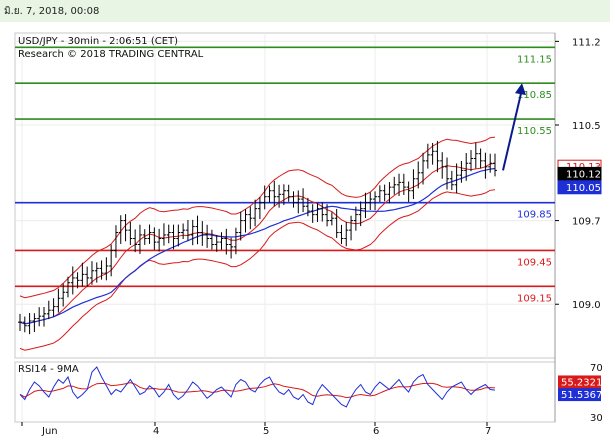 The height and width of the screenshot is (441, 610). What do you see at coordinates (586, 126) in the screenshot?
I see `y-tick-label-1: 110.5` at bounding box center [586, 126].